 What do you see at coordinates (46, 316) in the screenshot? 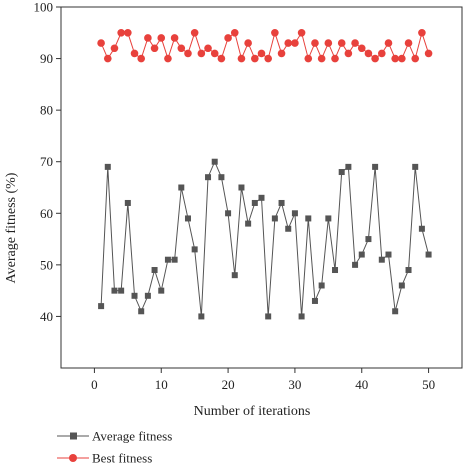
I see `y-tick-label: 40` at bounding box center [46, 316].